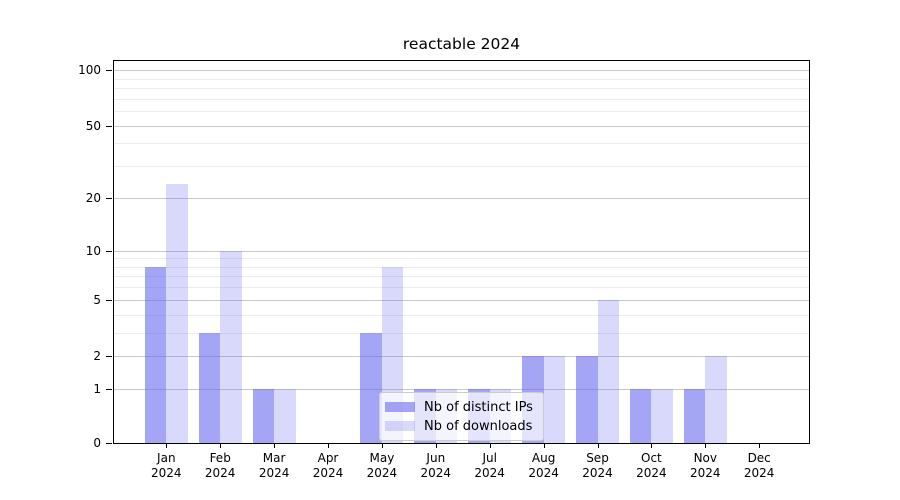 This screenshot has width=900, height=500. What do you see at coordinates (93, 125) in the screenshot?
I see `y-tick-label-50: 50` at bounding box center [93, 125].